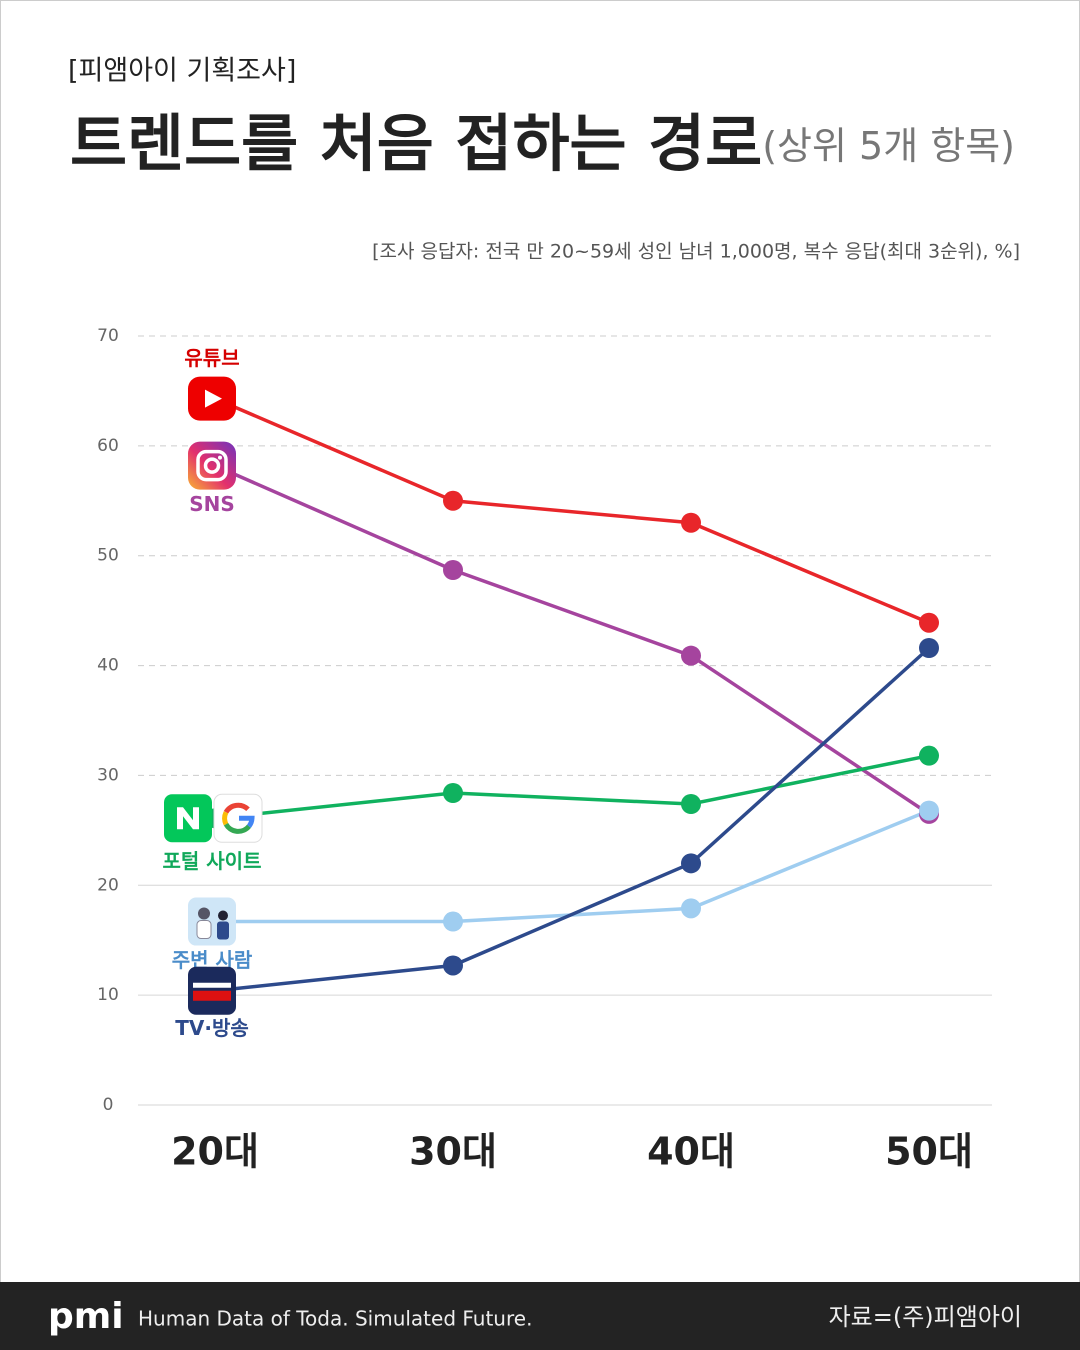 This screenshot has width=1080, height=1350. Describe the element at coordinates (691, 1152) in the screenshot. I see `x-tick-label: 40대` at that location.